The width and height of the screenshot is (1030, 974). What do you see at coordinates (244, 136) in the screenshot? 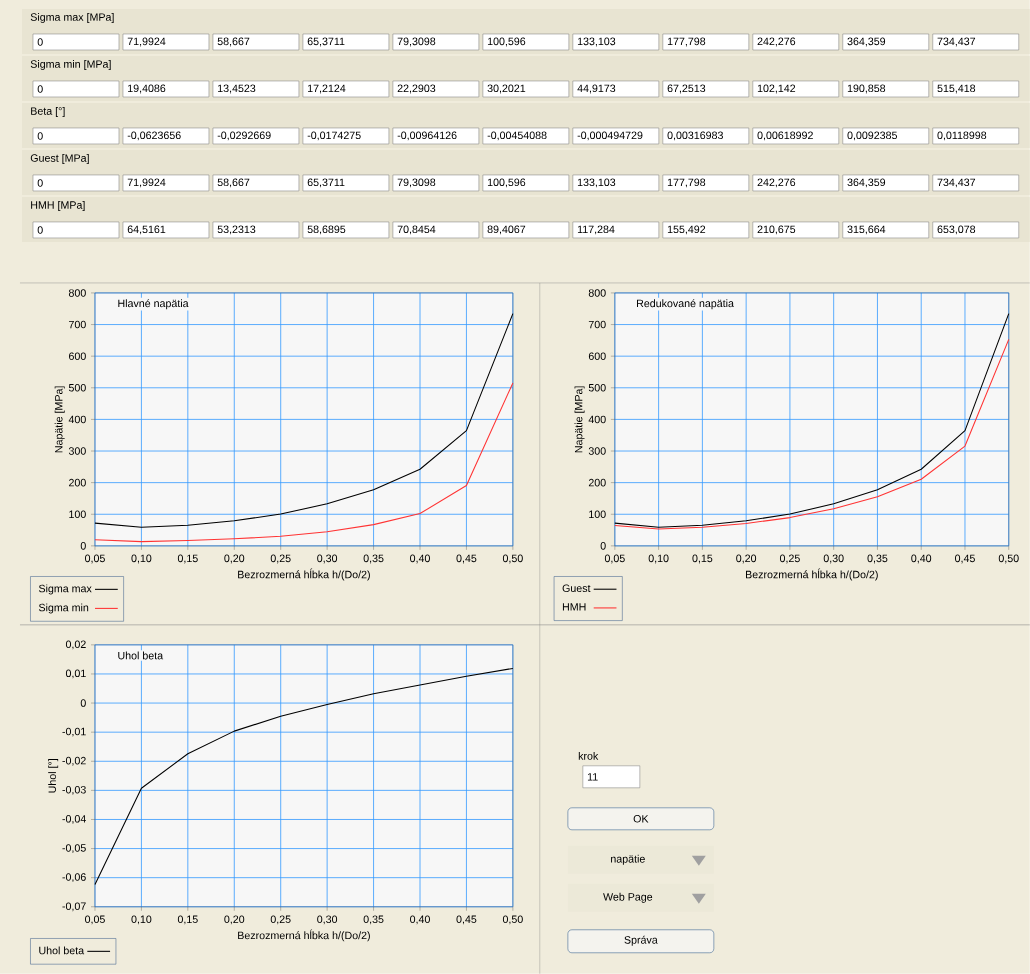
I see `text: -0,0292669` at bounding box center [244, 136].